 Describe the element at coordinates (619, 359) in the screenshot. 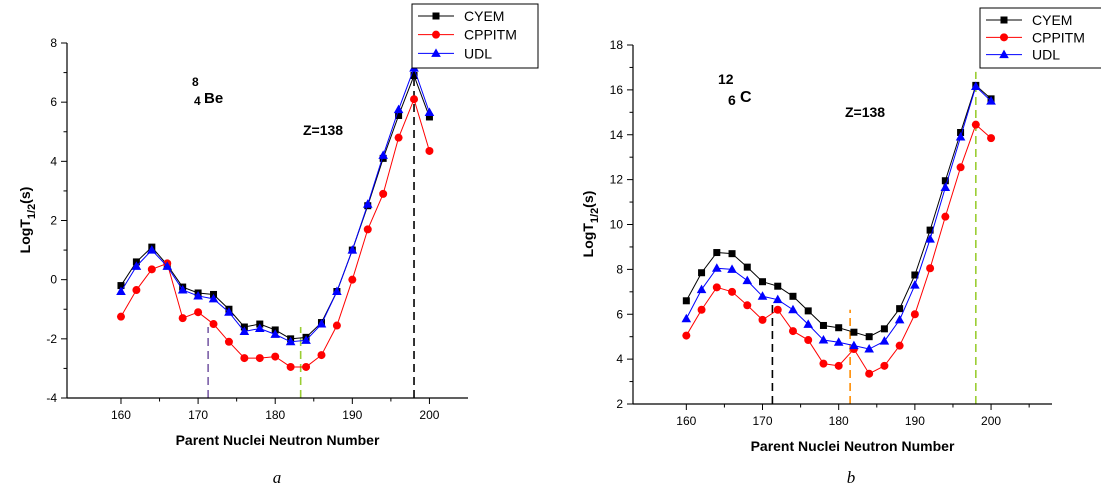

I see `y-tick-label: 4` at that location.